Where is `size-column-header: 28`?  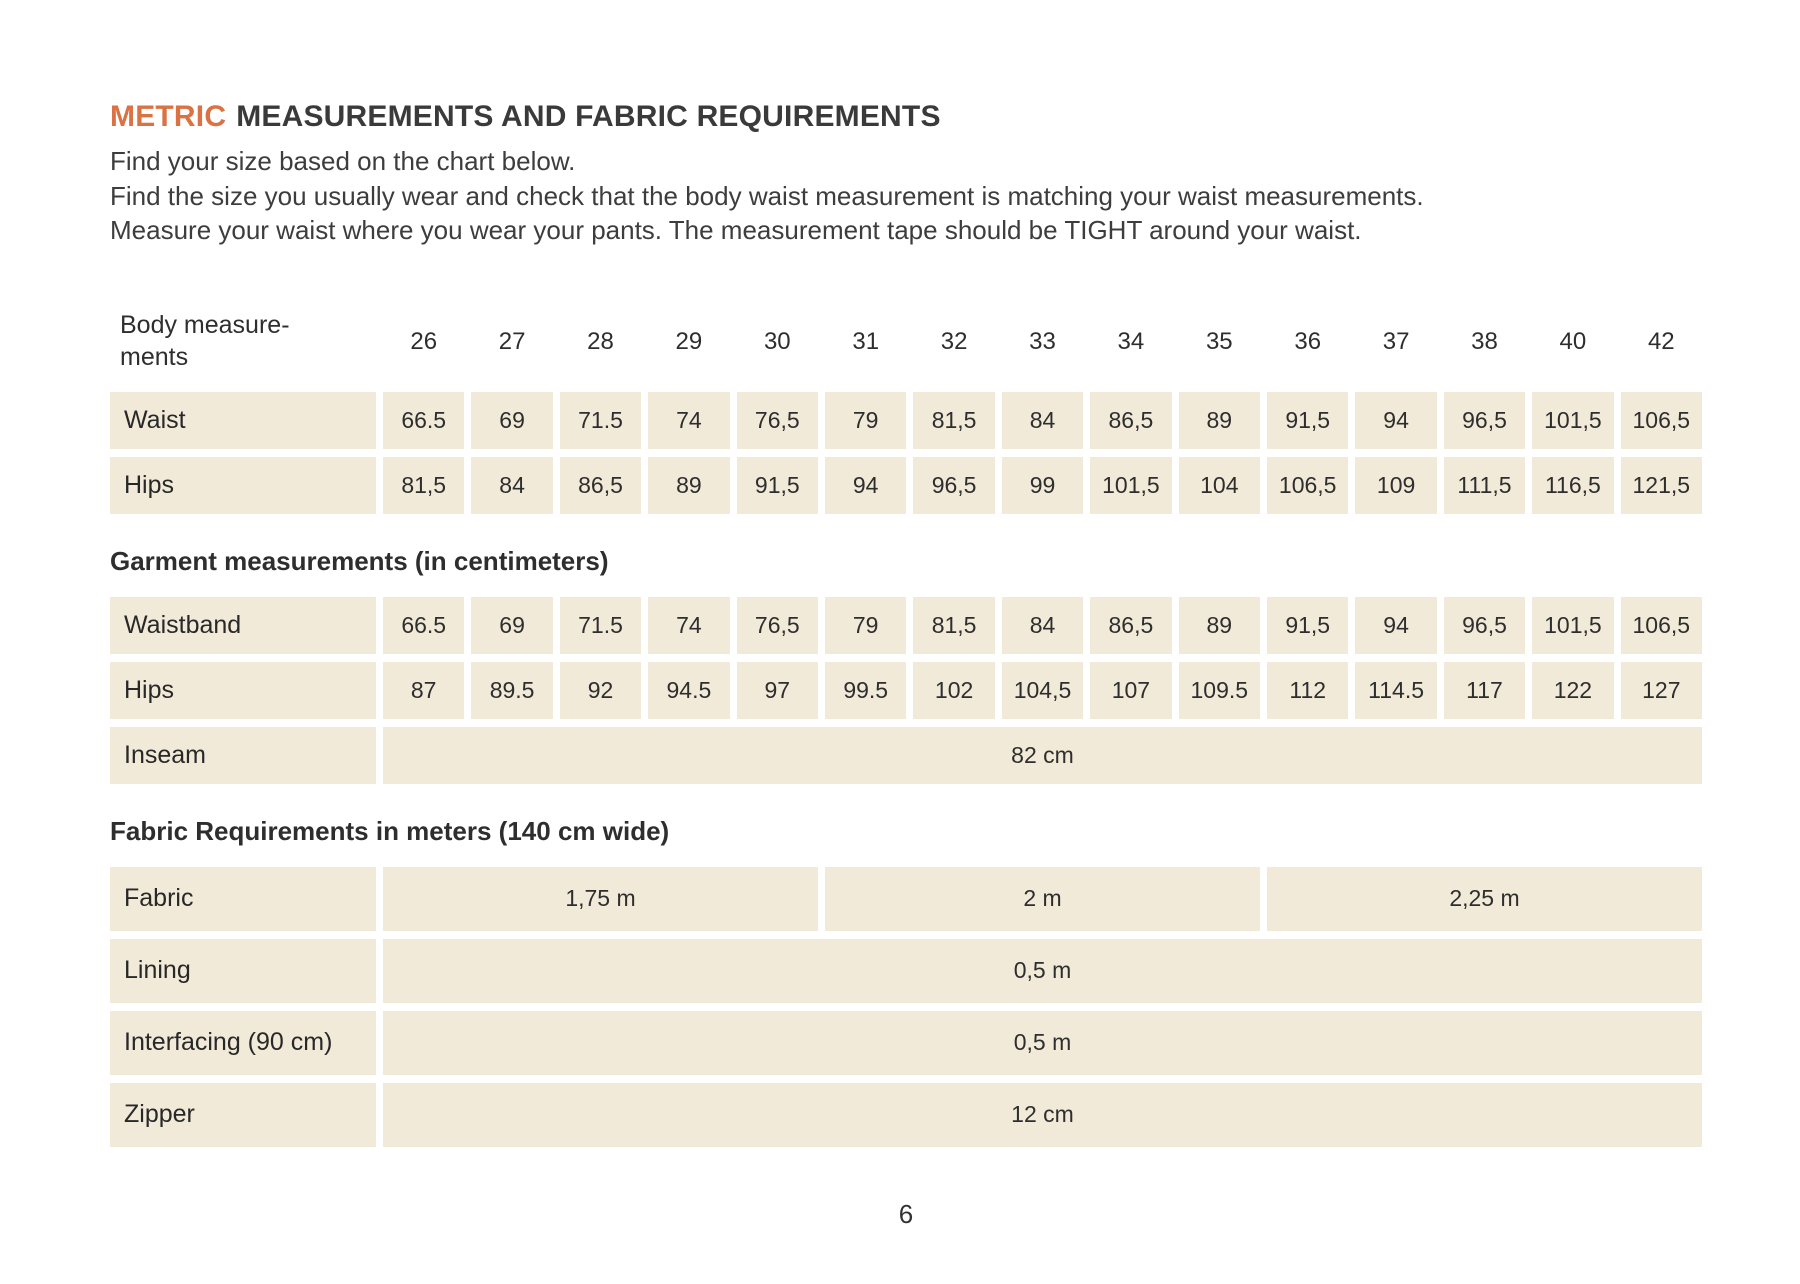
size-column-header: 28 is located at coordinates (600, 341).